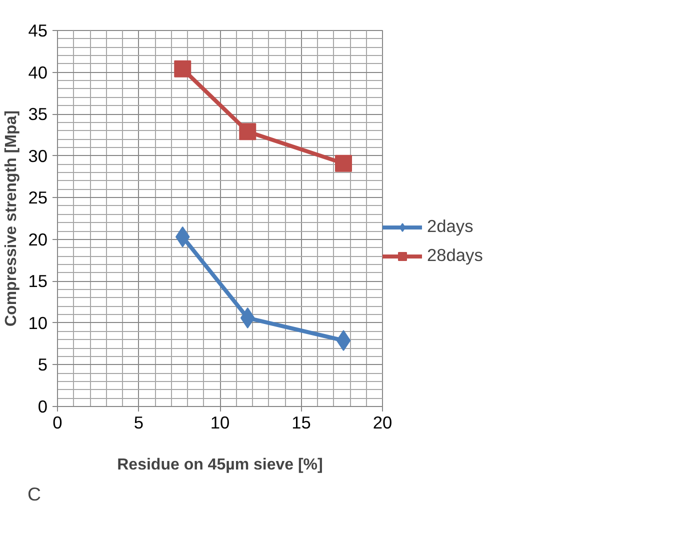 The height and width of the screenshot is (554, 684). Describe the element at coordinates (38, 198) in the screenshot. I see `y-tick-label: 25` at that location.